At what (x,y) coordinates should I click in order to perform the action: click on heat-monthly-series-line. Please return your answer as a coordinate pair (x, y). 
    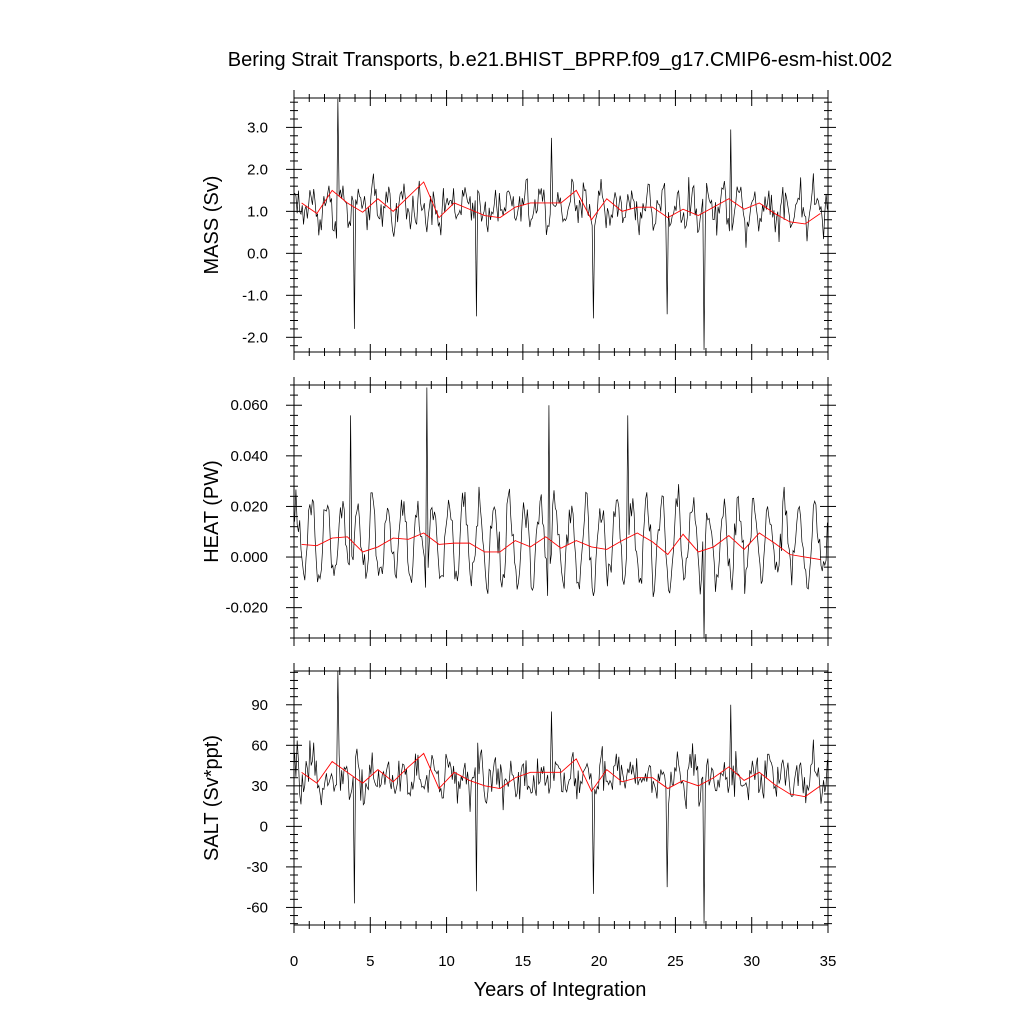
    Looking at the image, I should click on (561, 513).